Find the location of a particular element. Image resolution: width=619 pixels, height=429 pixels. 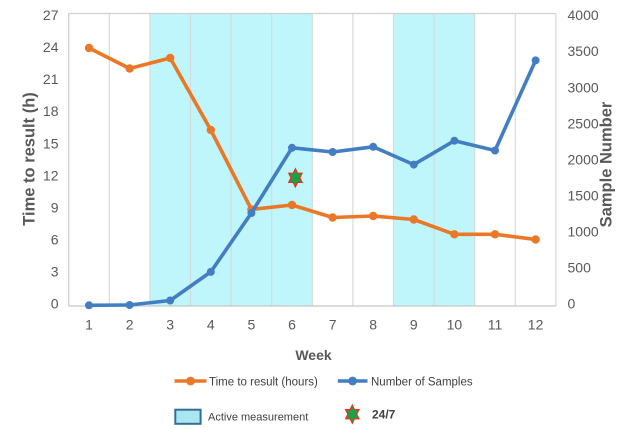

svg-text: 2000 is located at coordinates (583, 159).